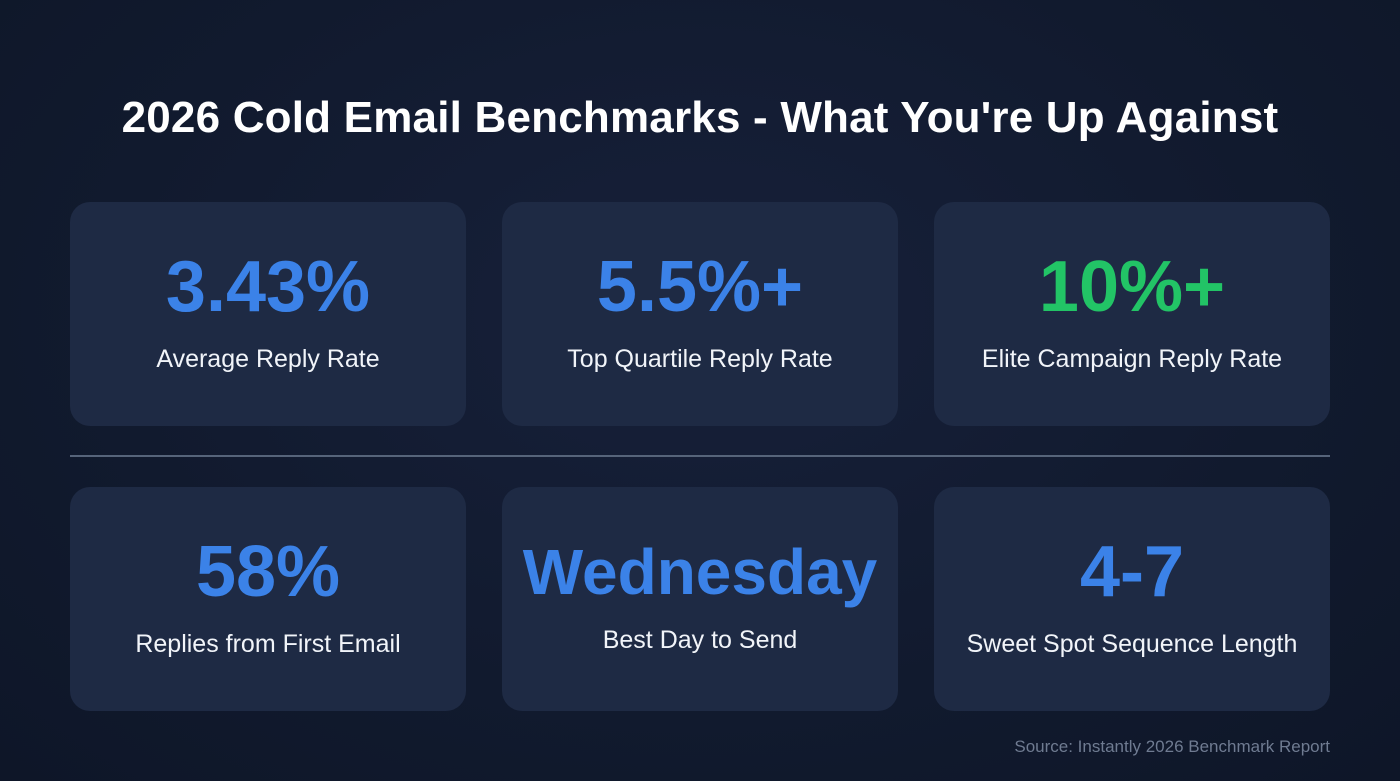  Describe the element at coordinates (700, 358) in the screenshot. I see `stat-label: Top Quartile Reply Rate` at that location.